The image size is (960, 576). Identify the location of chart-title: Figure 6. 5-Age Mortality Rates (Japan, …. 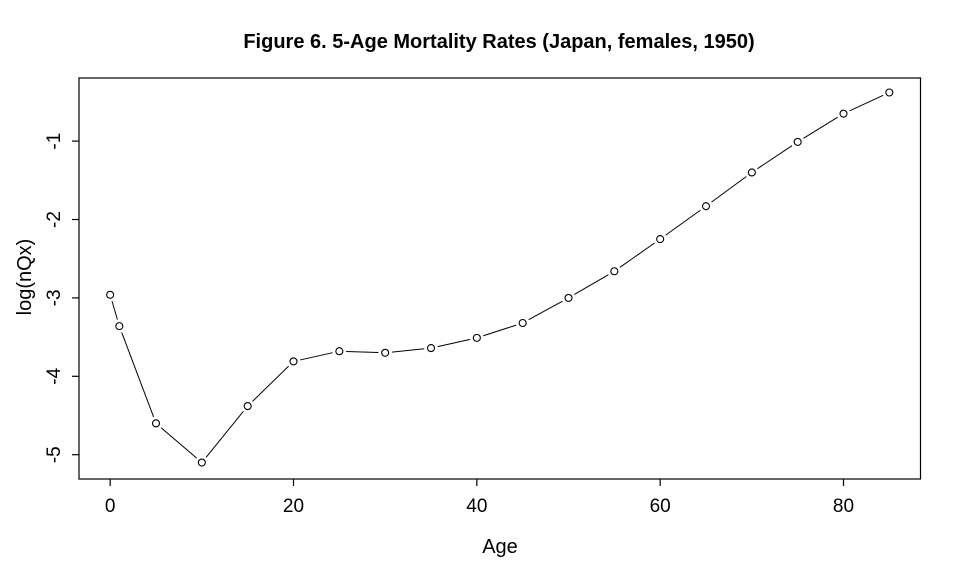
(498, 42).